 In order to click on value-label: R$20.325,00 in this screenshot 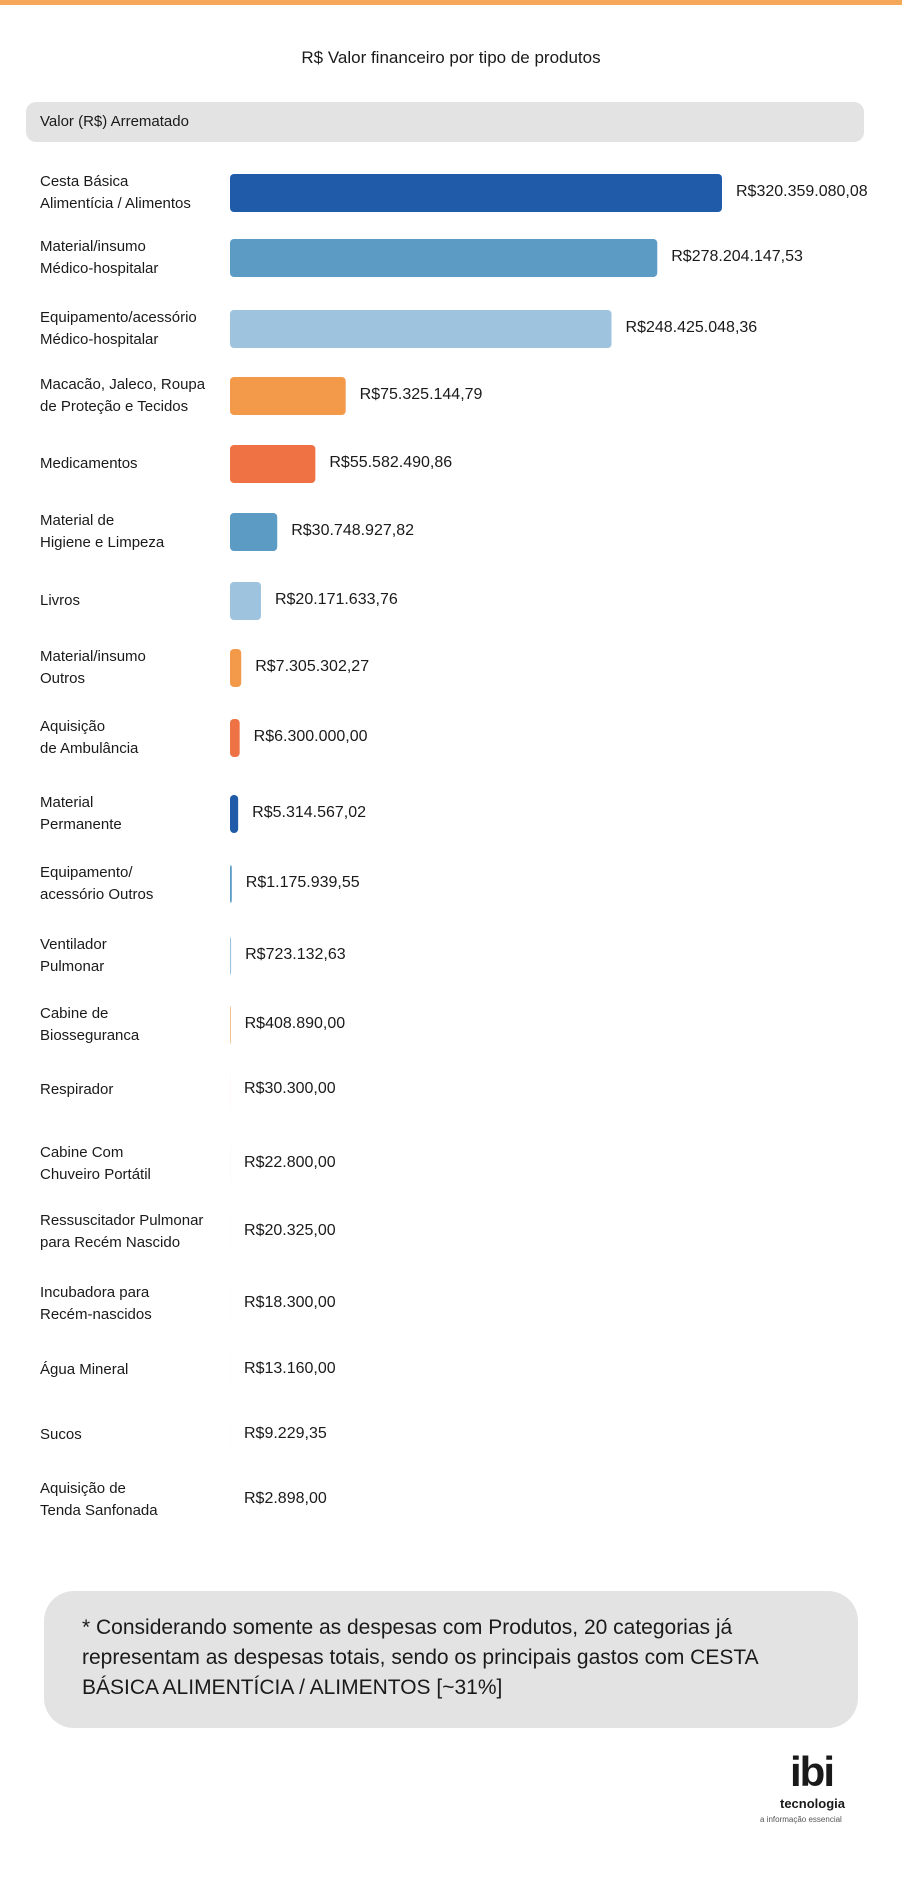, I will do `click(290, 1230)`.